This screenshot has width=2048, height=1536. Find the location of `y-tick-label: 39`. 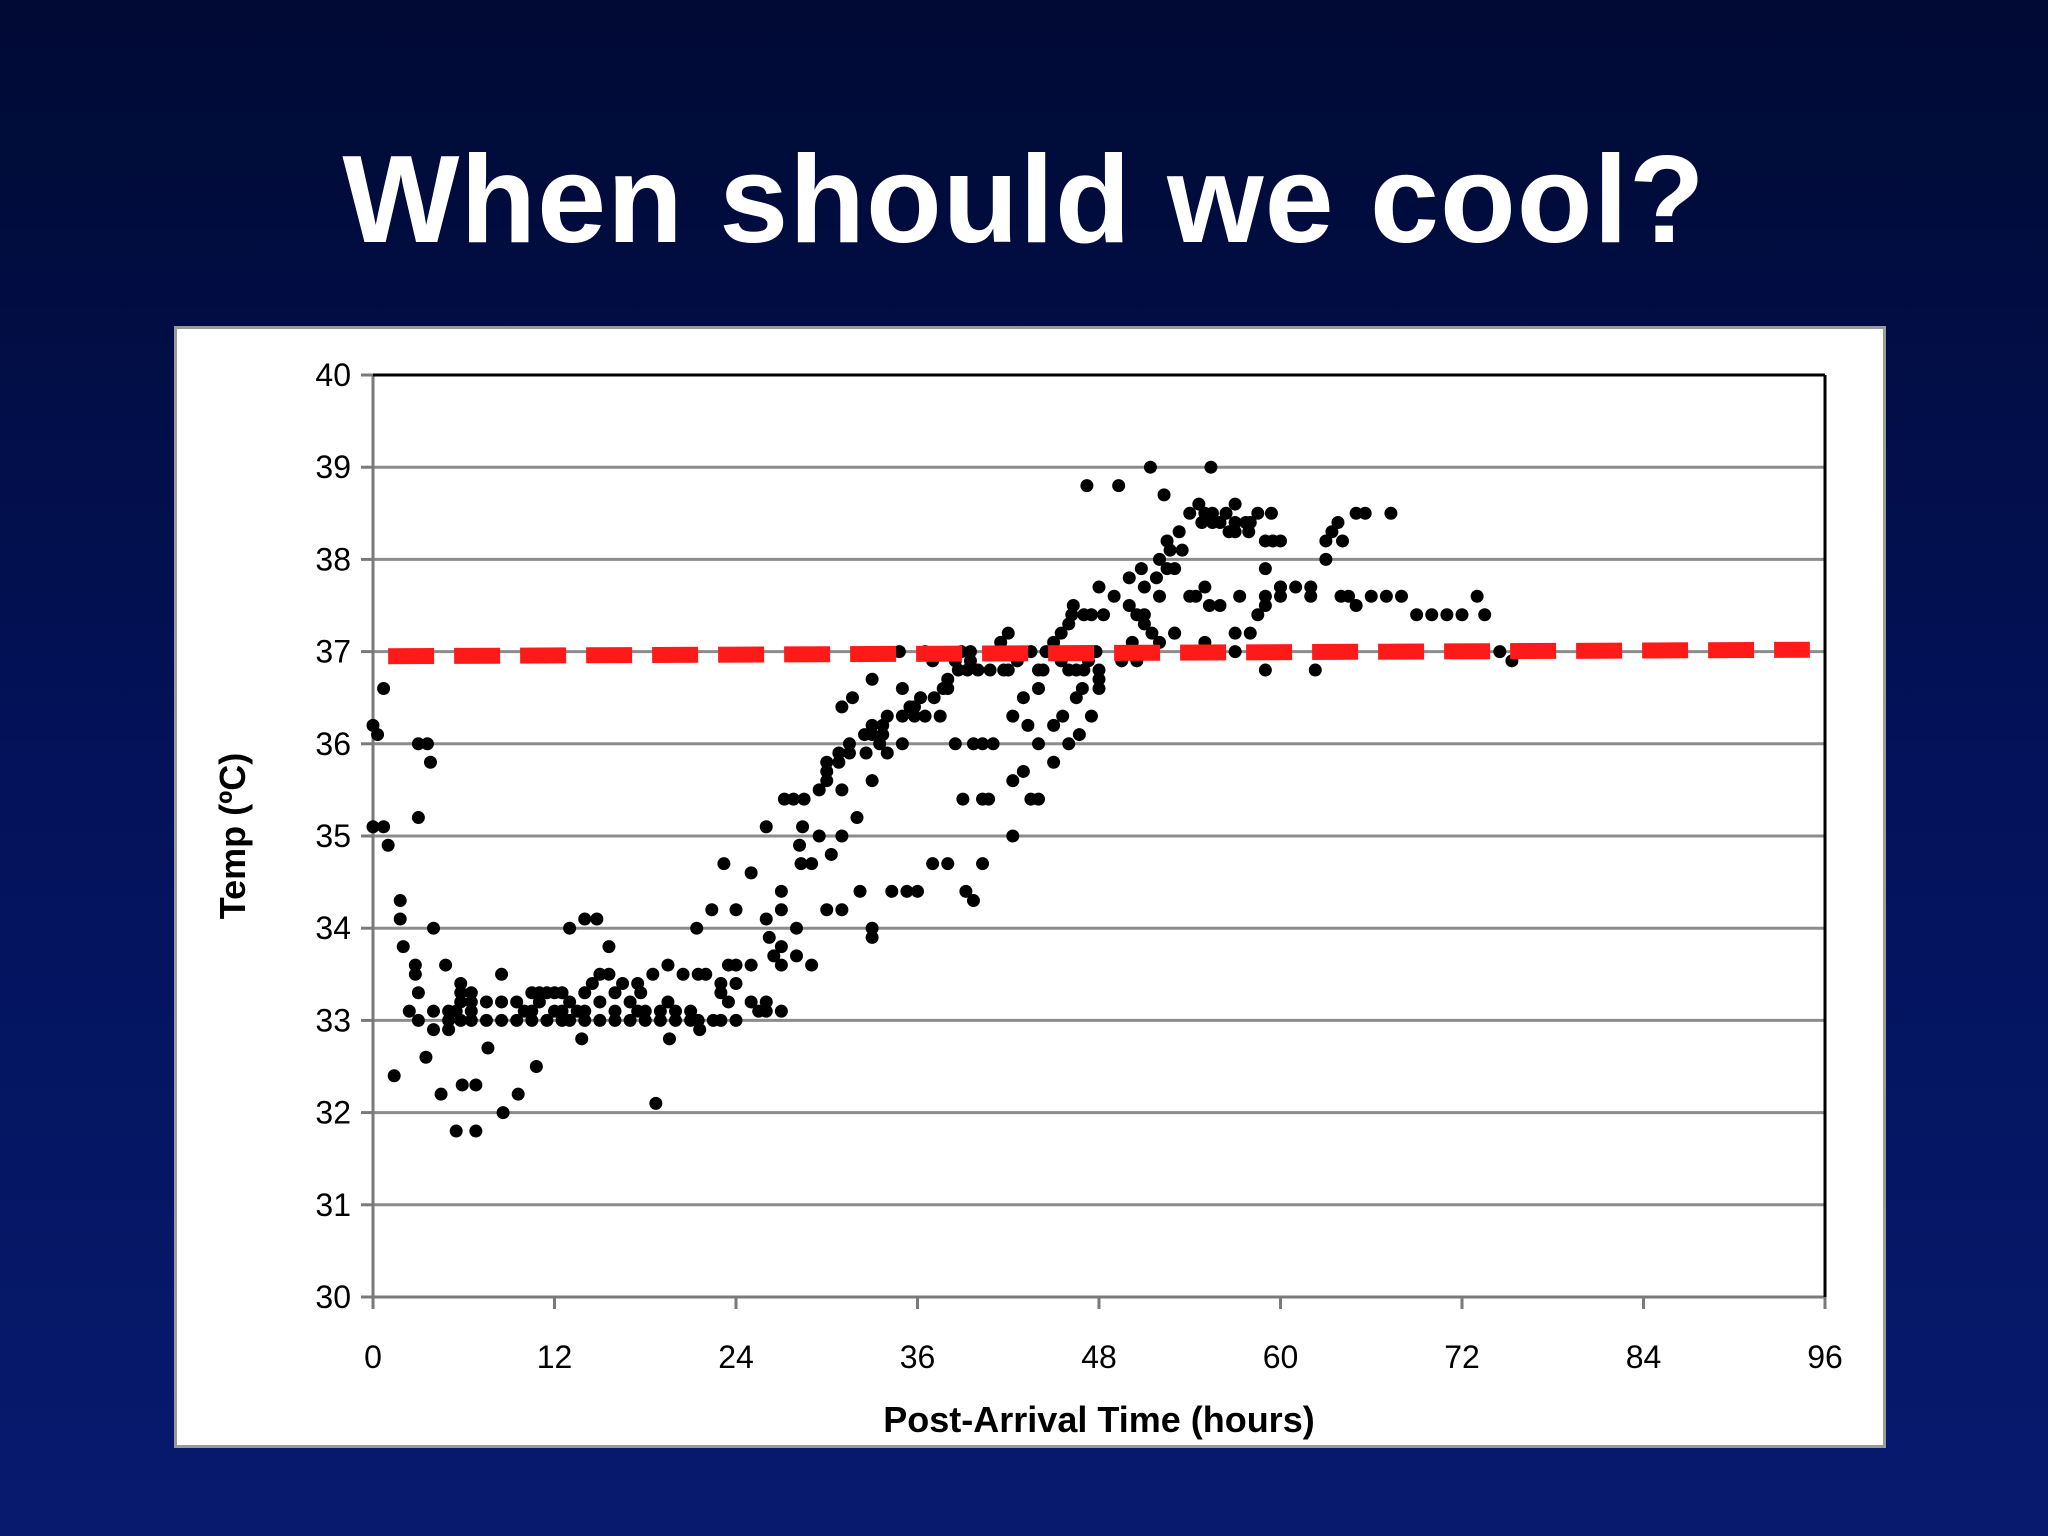

y-tick-label: 39 is located at coordinates (333, 467).